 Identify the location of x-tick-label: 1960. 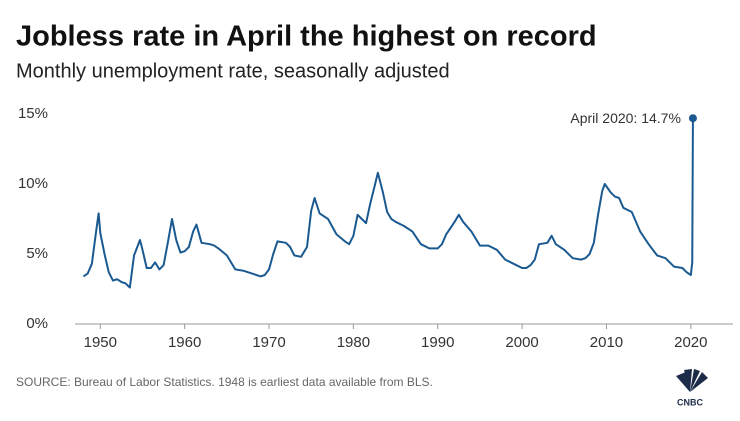
(184, 342).